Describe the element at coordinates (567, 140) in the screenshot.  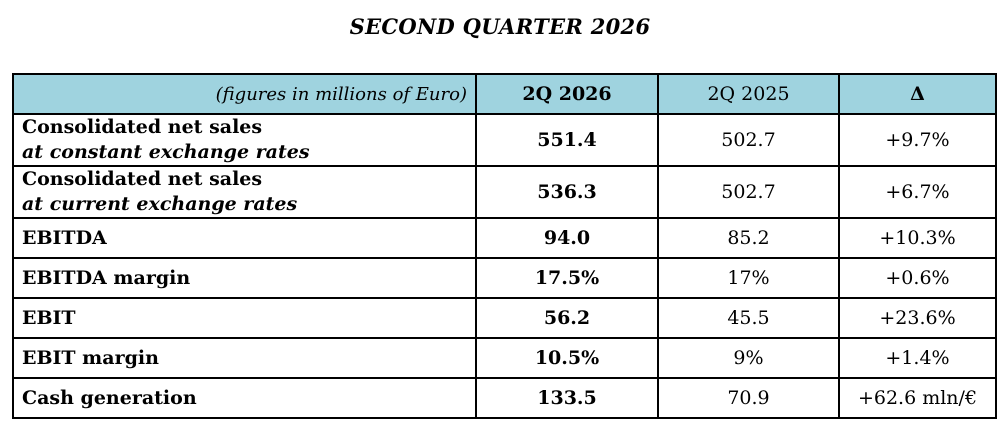
I see `current-value: 551.4` at that location.